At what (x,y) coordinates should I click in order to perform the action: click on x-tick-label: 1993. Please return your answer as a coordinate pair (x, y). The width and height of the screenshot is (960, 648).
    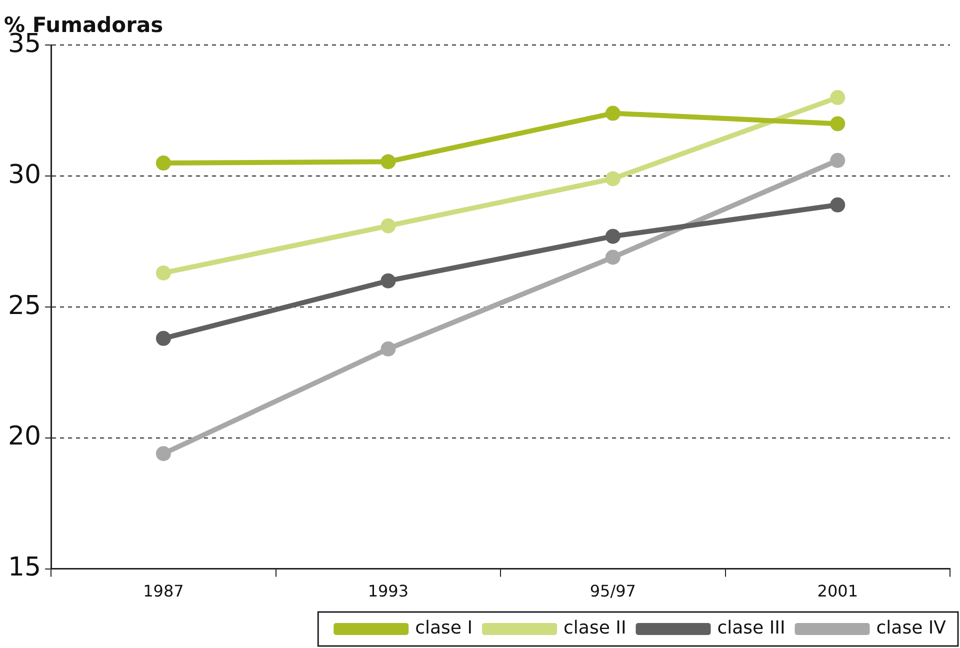
    Looking at the image, I should click on (388, 591).